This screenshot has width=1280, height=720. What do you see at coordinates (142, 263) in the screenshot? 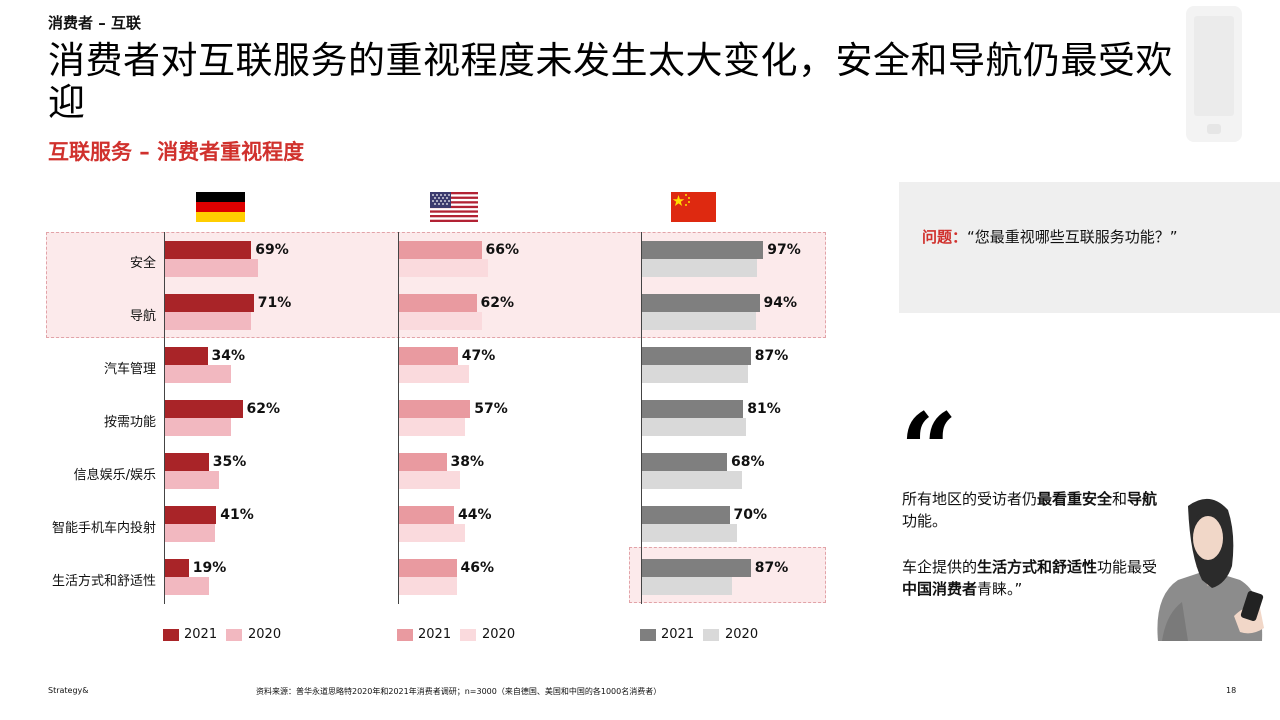
I see `category-label: 安全` at bounding box center [142, 263].